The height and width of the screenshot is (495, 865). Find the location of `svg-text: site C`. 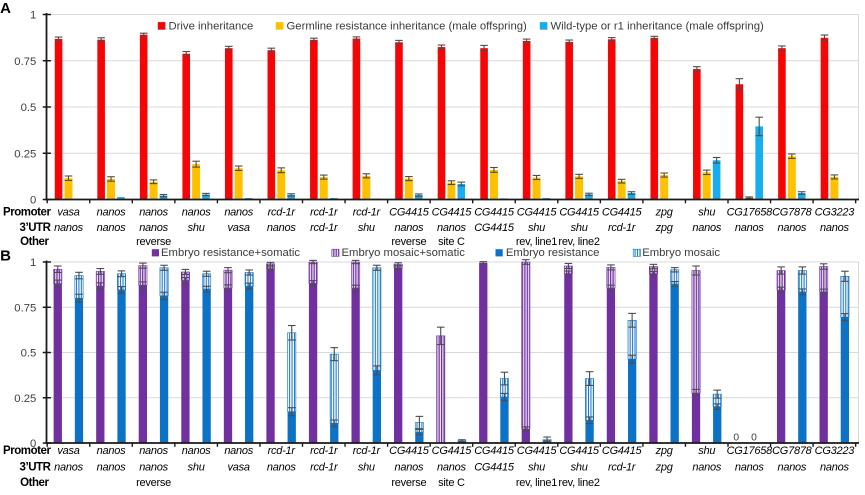

svg-text: site C is located at coordinates (451, 242).